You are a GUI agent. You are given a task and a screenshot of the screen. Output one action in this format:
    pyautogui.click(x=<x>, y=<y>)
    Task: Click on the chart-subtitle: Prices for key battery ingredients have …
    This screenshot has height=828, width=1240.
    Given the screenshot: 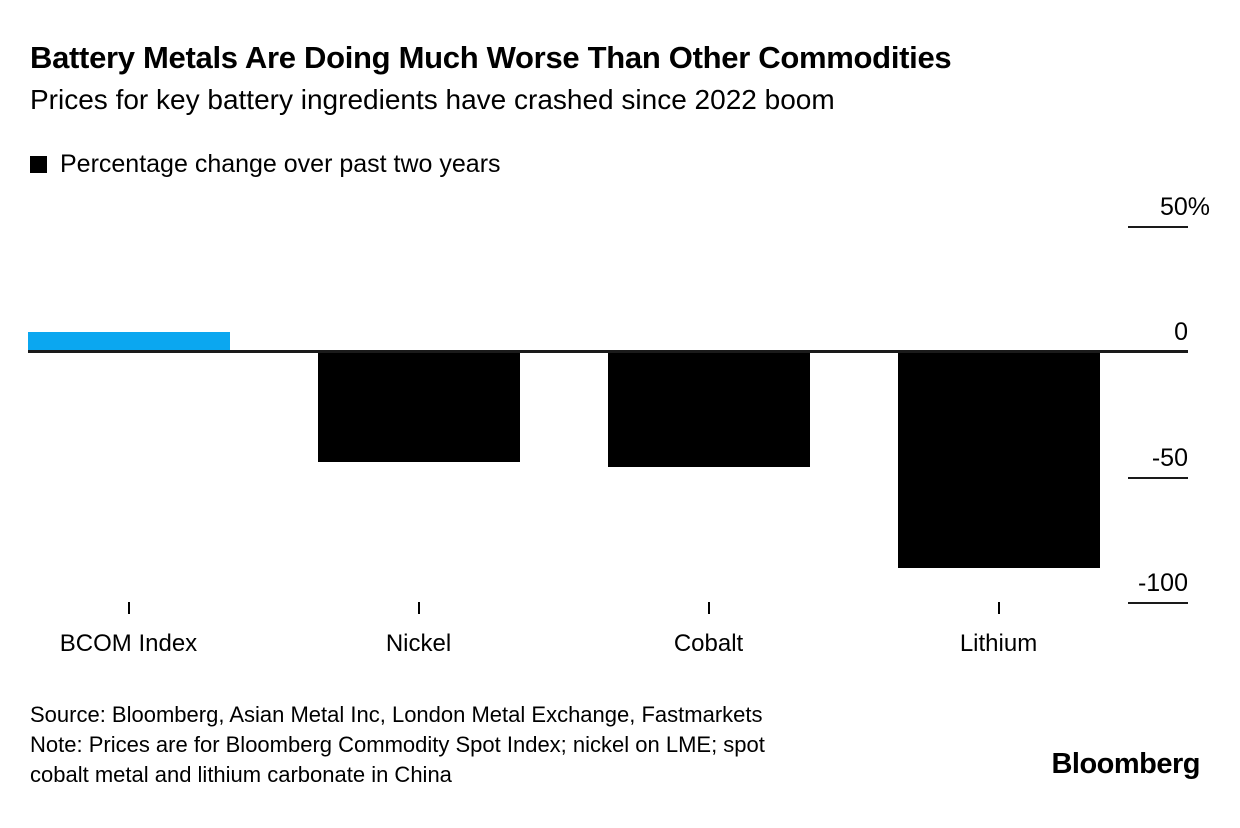 What is the action you would take?
    pyautogui.click(x=432, y=99)
    